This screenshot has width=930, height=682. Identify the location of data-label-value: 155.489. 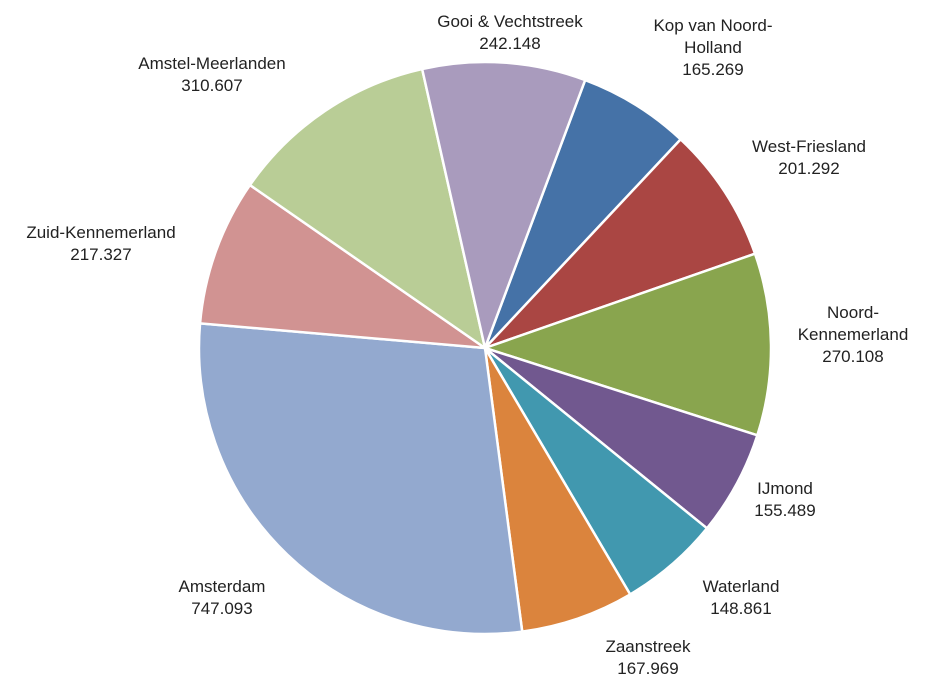
(784, 510).